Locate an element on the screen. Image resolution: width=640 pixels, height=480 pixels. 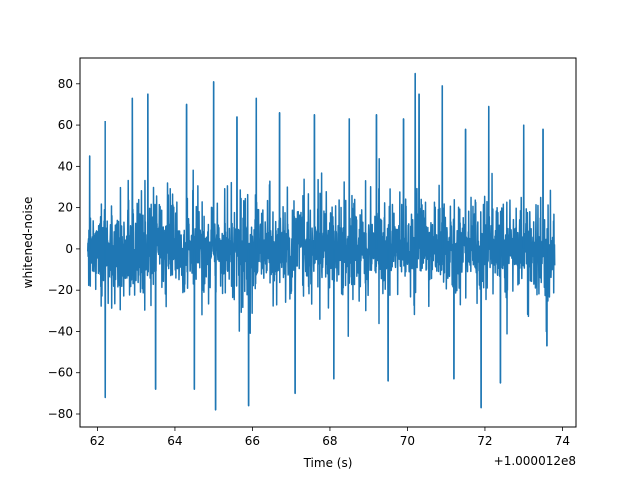
x-tick-label: 72 is located at coordinates (484, 441).